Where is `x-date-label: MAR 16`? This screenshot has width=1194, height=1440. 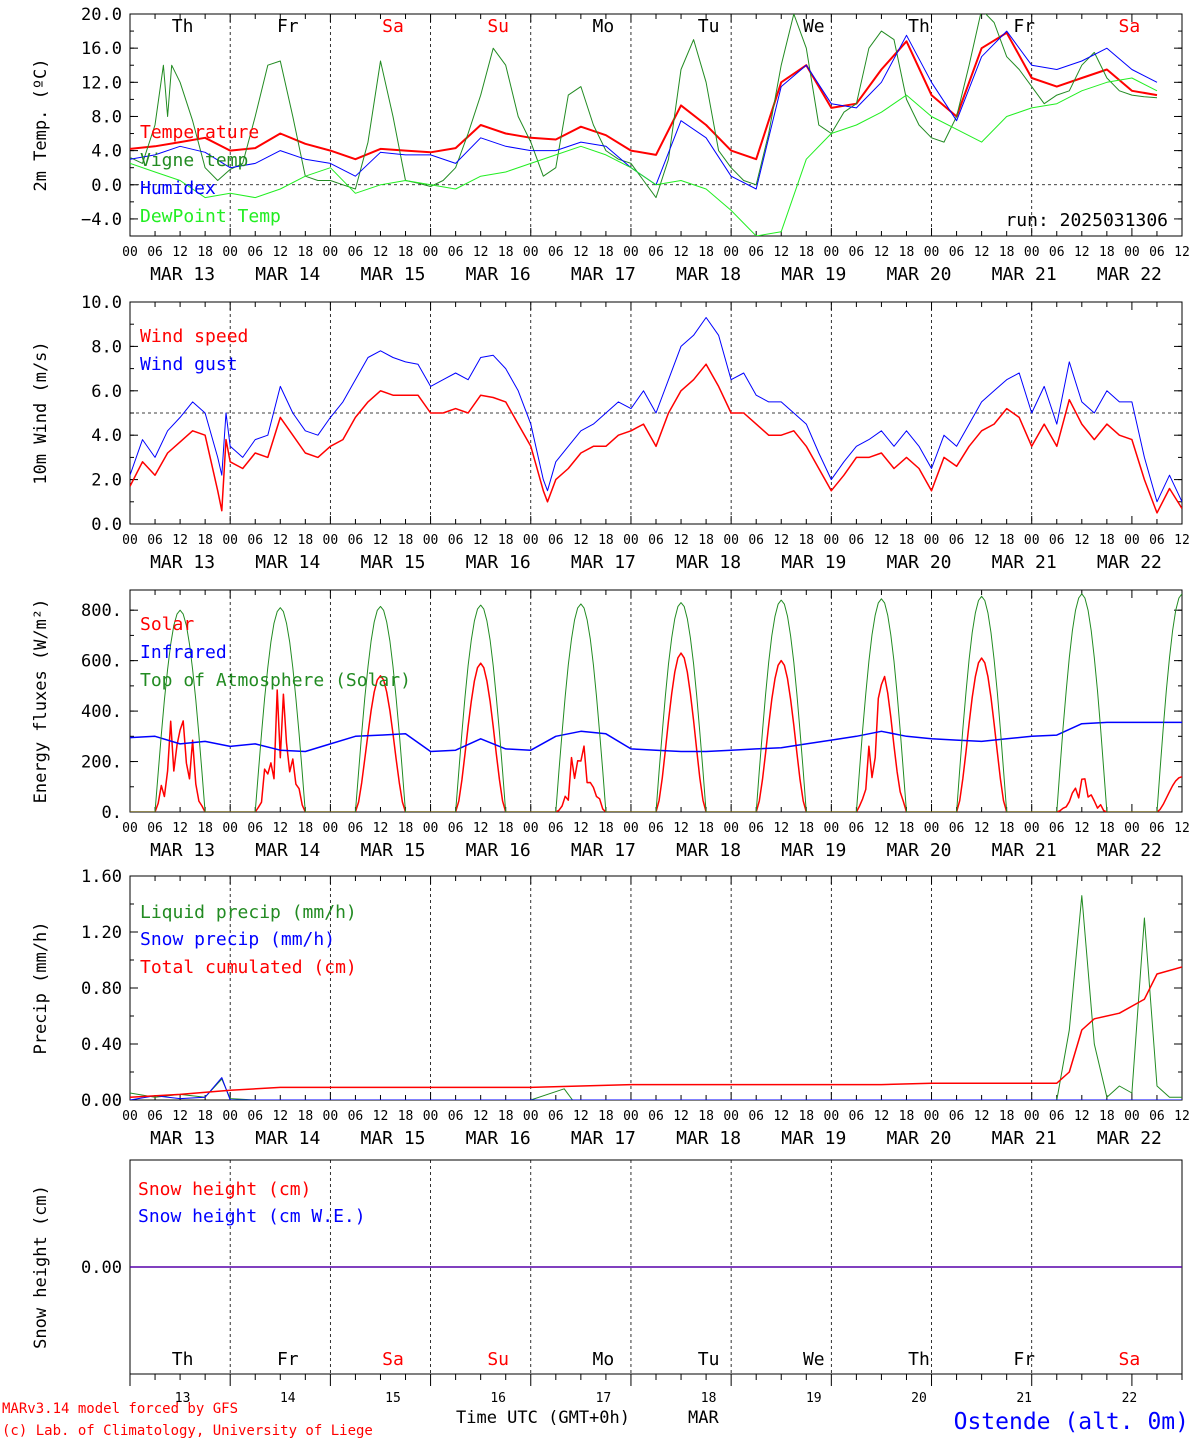 x-date-label: MAR 16 is located at coordinates (498, 274).